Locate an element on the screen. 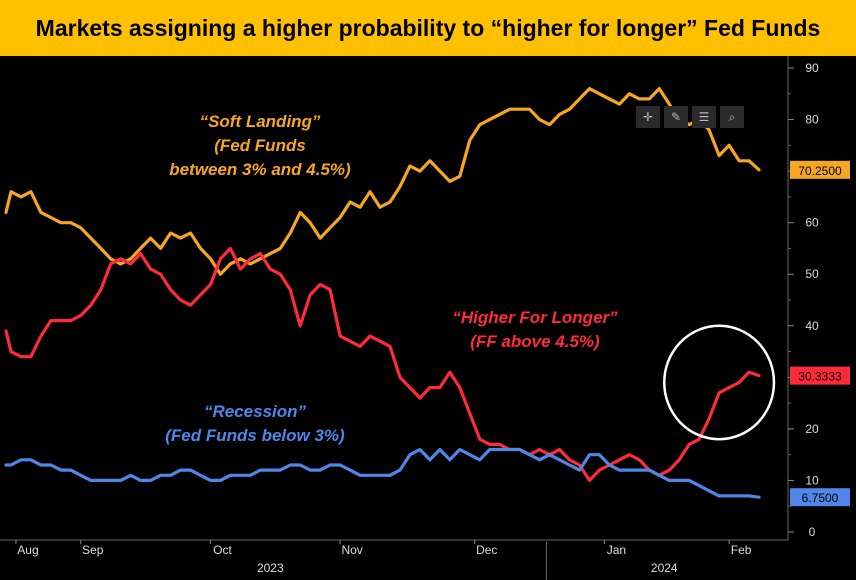 Image resolution: width=856 pixels, height=580 pixels. last-value-label-1: 30.3333 is located at coordinates (820, 377).